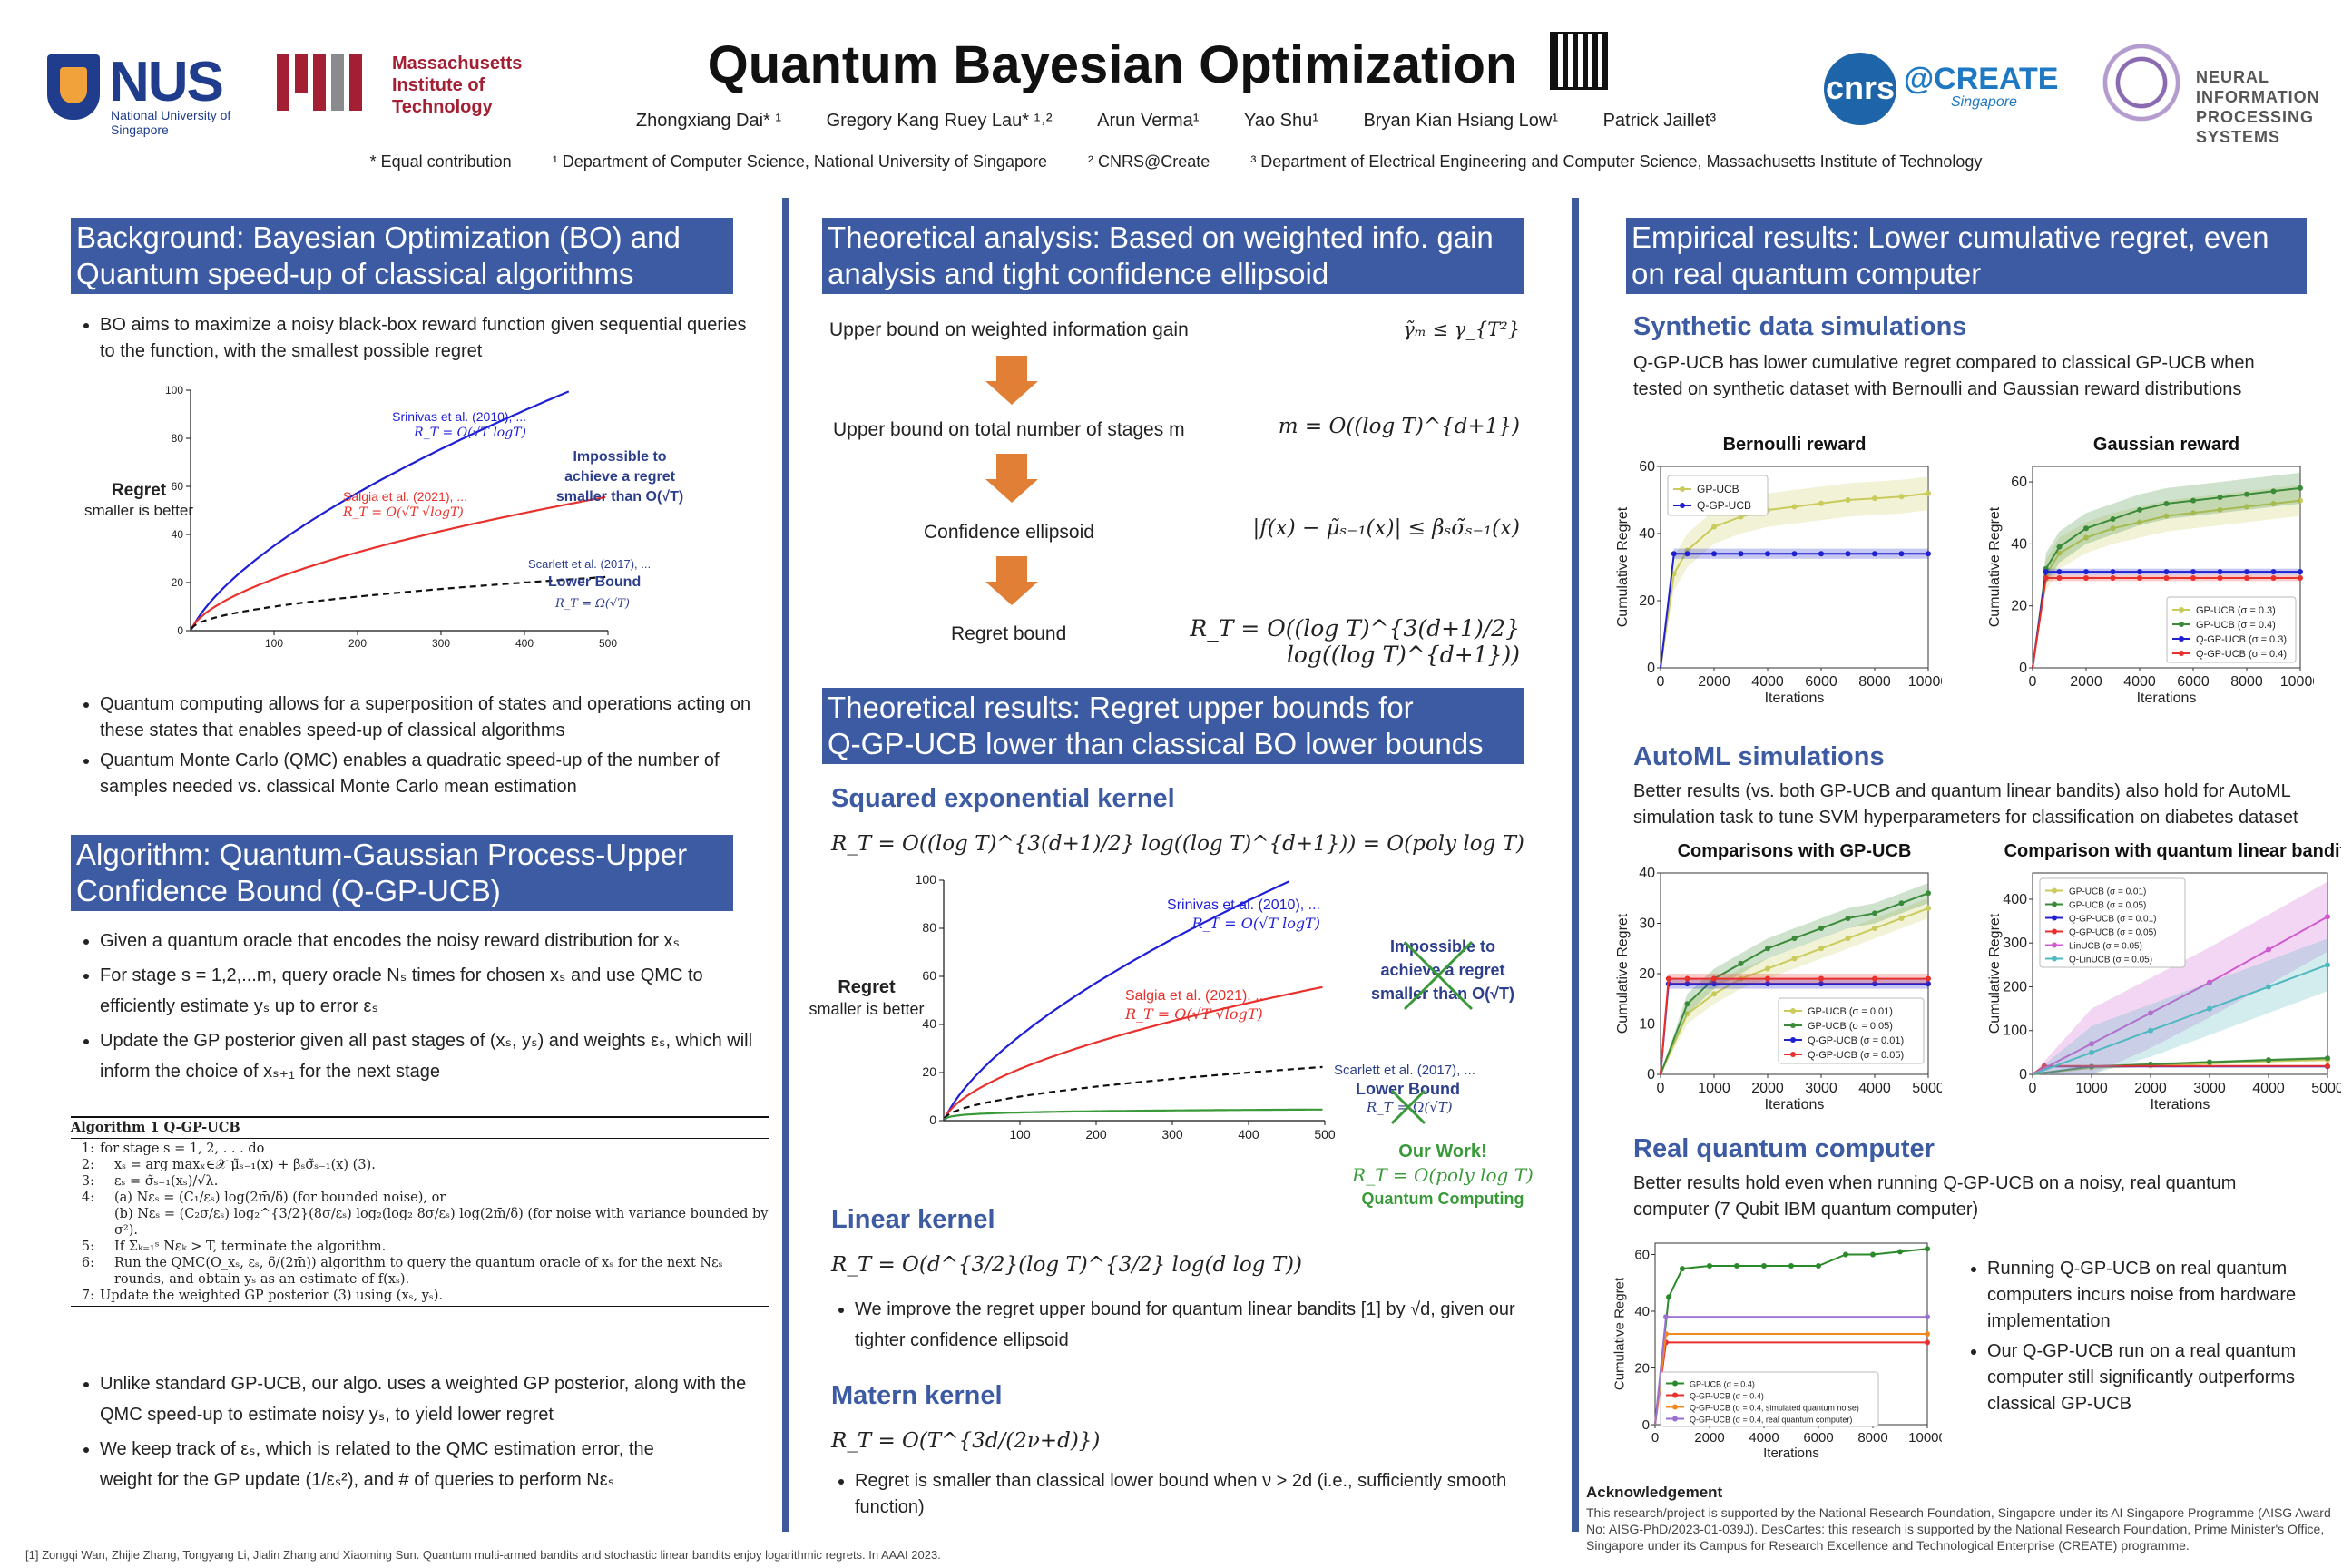  I want to click on create-wordmark: @CREATE, so click(1981, 79).